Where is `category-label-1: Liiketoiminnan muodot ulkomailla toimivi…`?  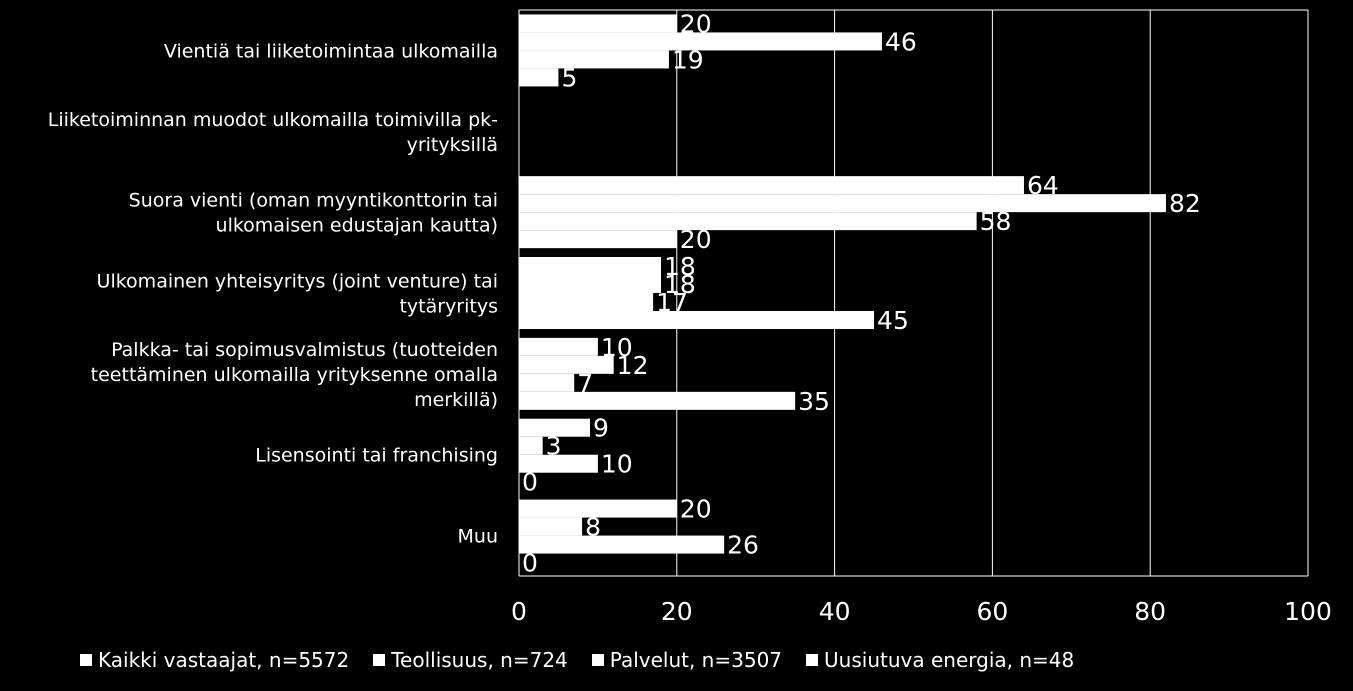 category-label-1: Liiketoiminnan muodot ulkomailla toimivi… is located at coordinates (273, 132).